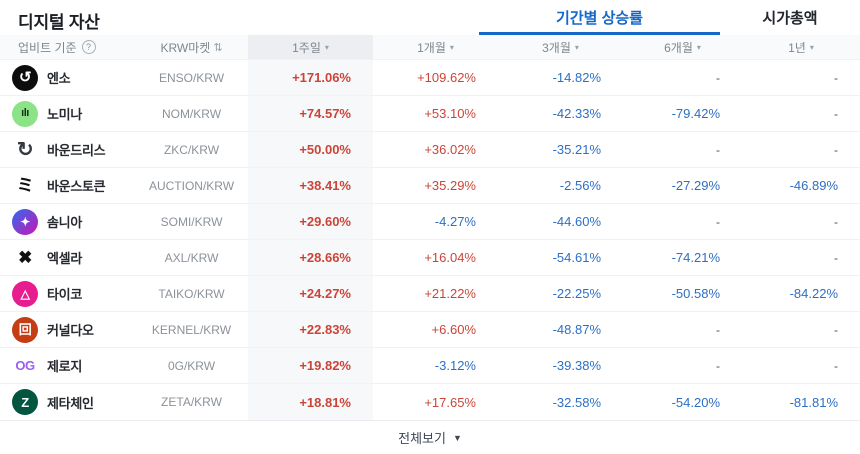 Image resolution: width=860 pixels, height=454 pixels. Describe the element at coordinates (695, 293) in the screenshot. I see `value-6m: -50.58%` at that location.